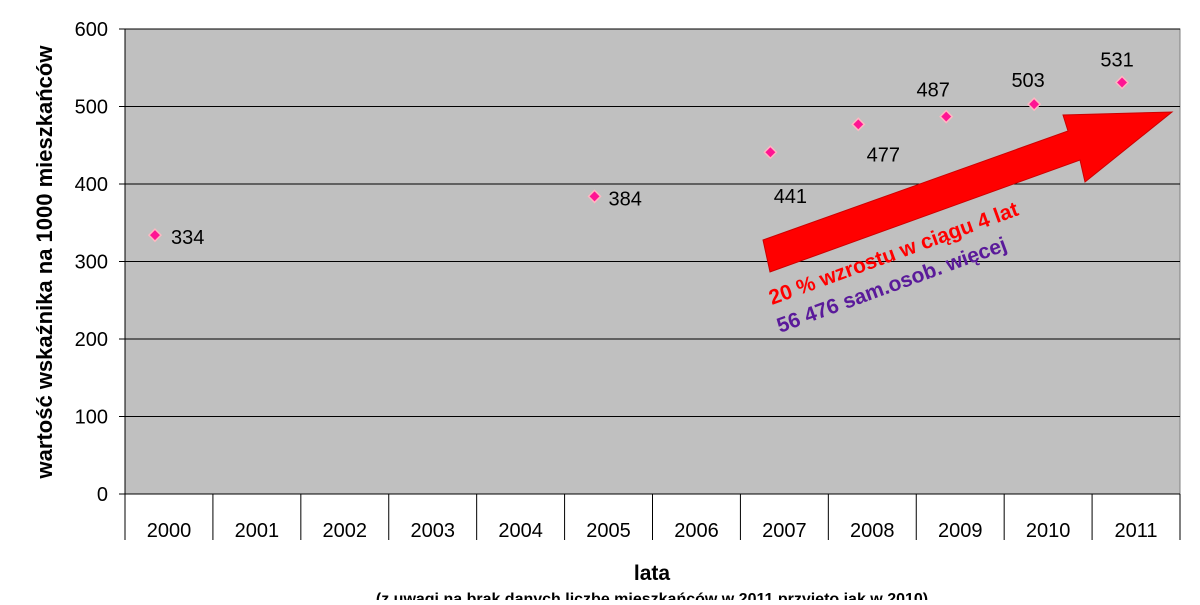 The height and width of the screenshot is (605, 1200). Describe the element at coordinates (946, 116) in the screenshot. I see `data-point-2009` at that location.